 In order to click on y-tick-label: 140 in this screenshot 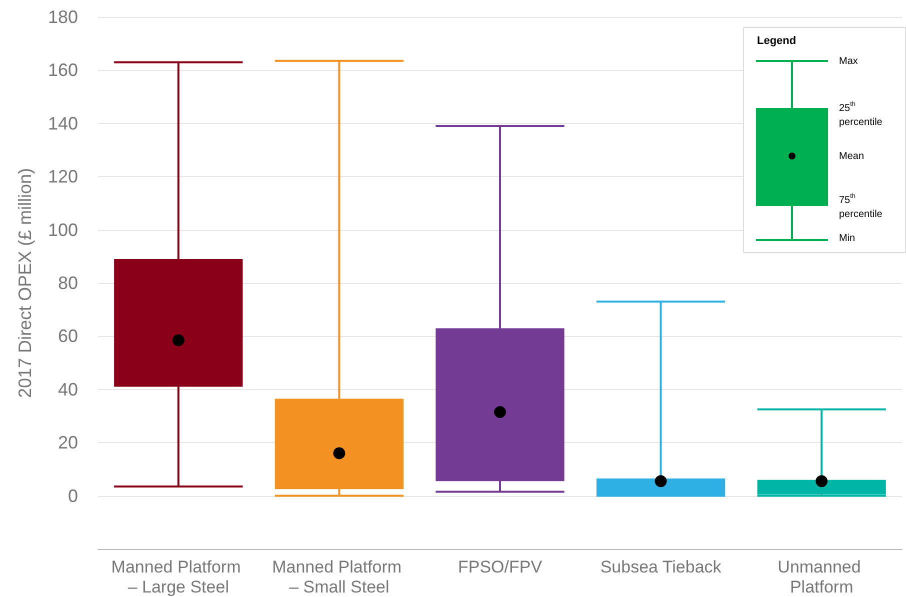, I will do `click(63, 123)`.